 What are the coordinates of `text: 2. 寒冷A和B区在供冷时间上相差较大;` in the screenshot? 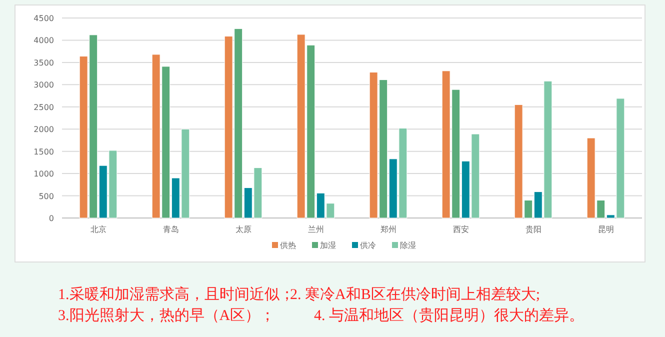 It's located at (415, 294).